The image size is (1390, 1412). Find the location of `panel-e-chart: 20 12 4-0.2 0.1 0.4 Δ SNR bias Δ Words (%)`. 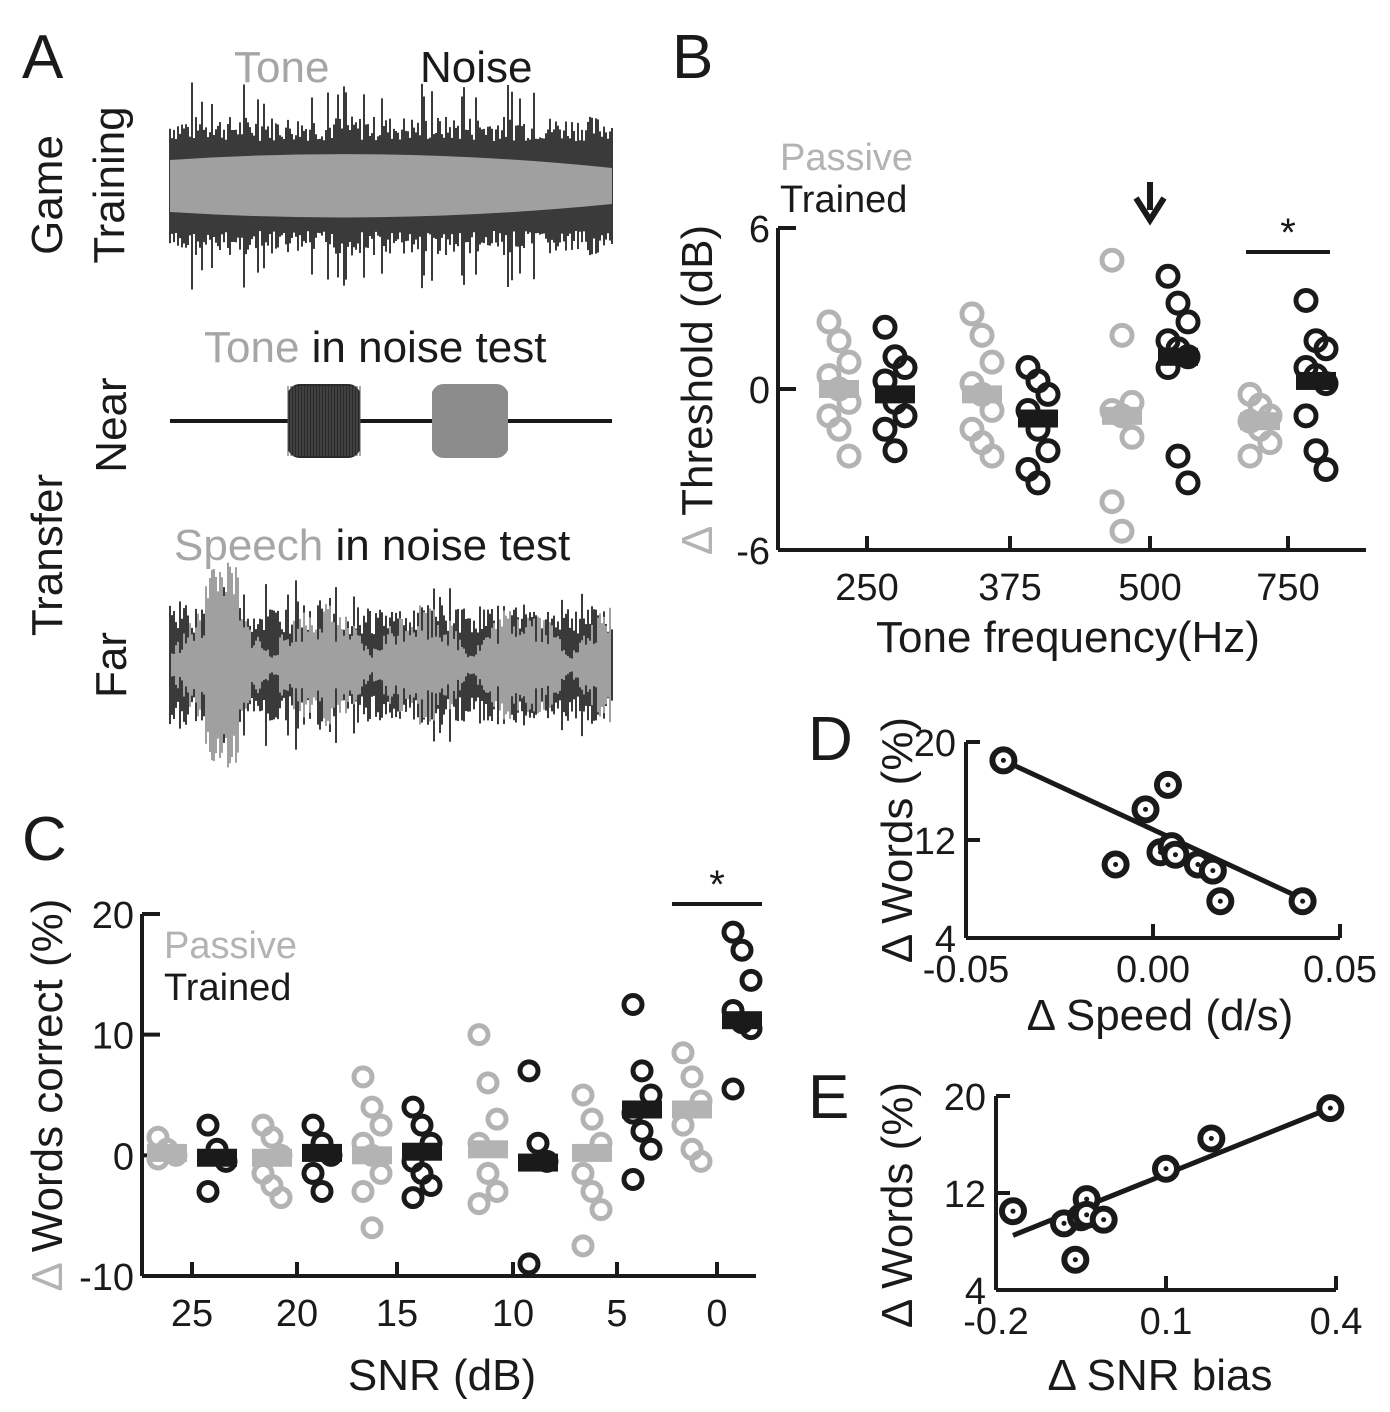

panel-e-chart: 20 12 4-0.2 0.1 0.4 Δ SNR bias Δ Words (%) is located at coordinates (1117, 1238).